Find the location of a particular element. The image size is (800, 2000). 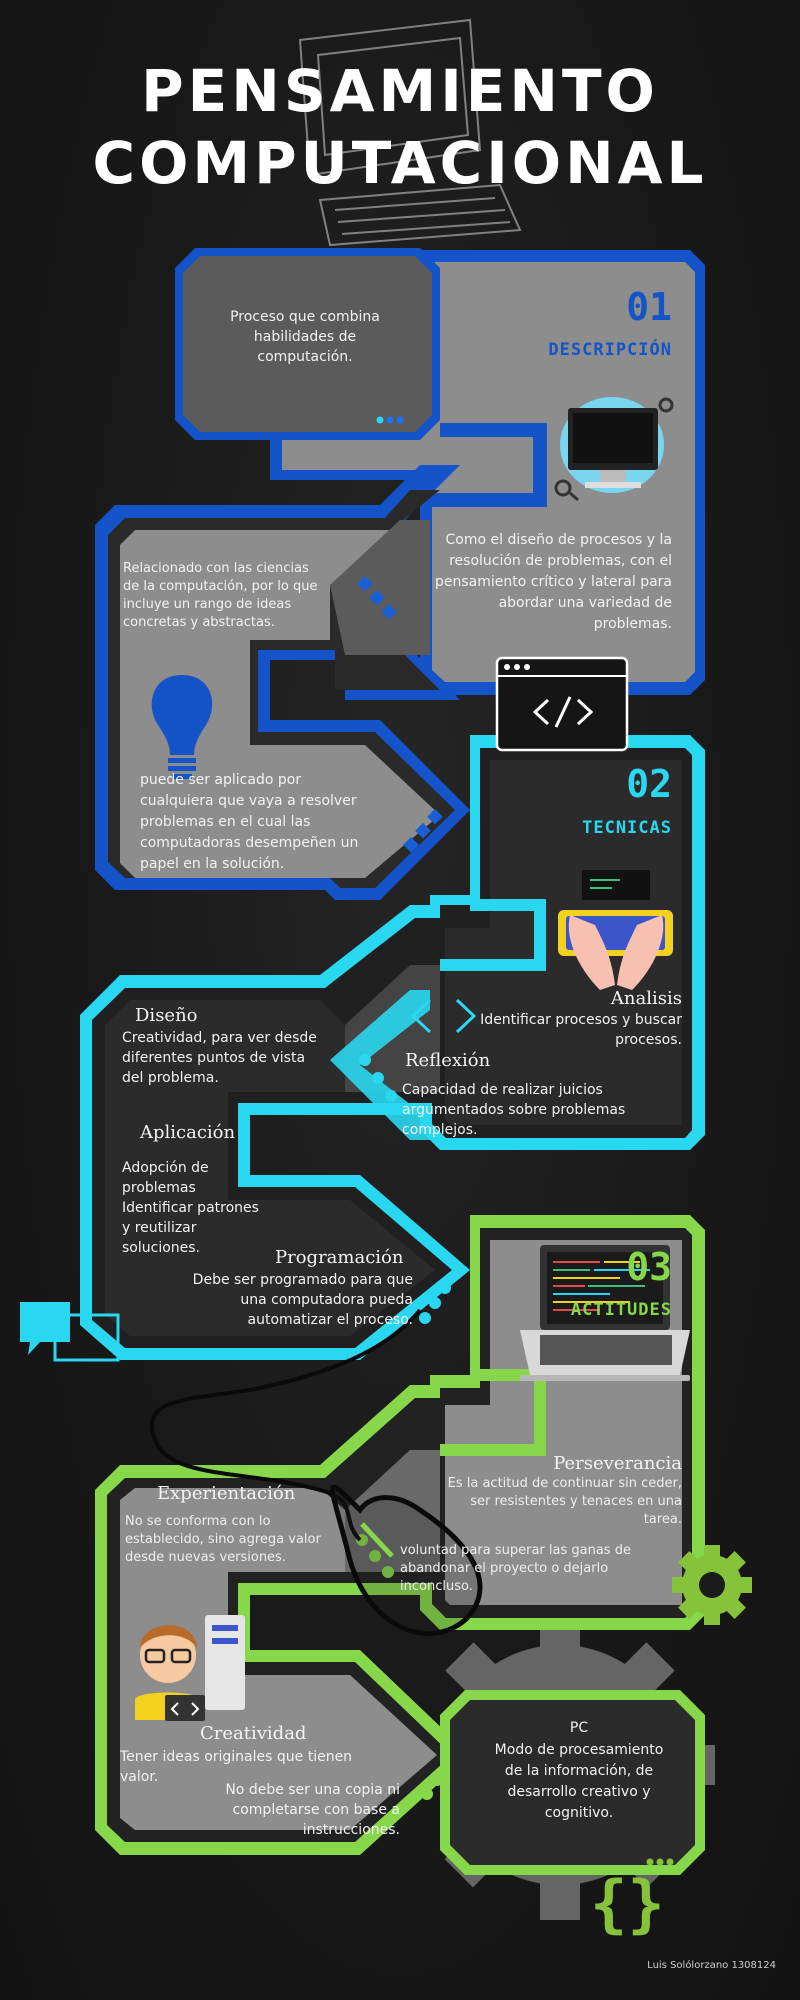

creatividad-heading: Creatividad is located at coordinates (253, 1733).